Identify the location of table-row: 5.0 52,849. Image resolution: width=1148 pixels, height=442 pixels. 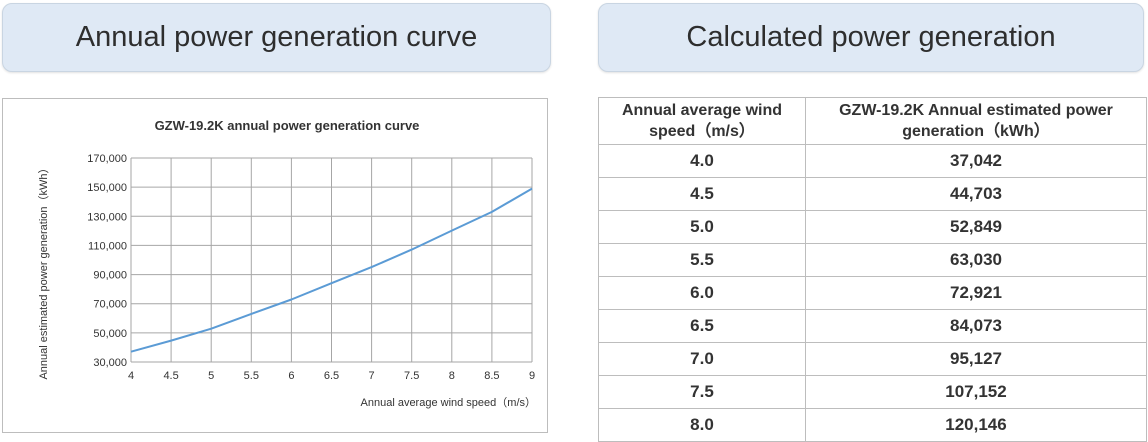
(872, 227).